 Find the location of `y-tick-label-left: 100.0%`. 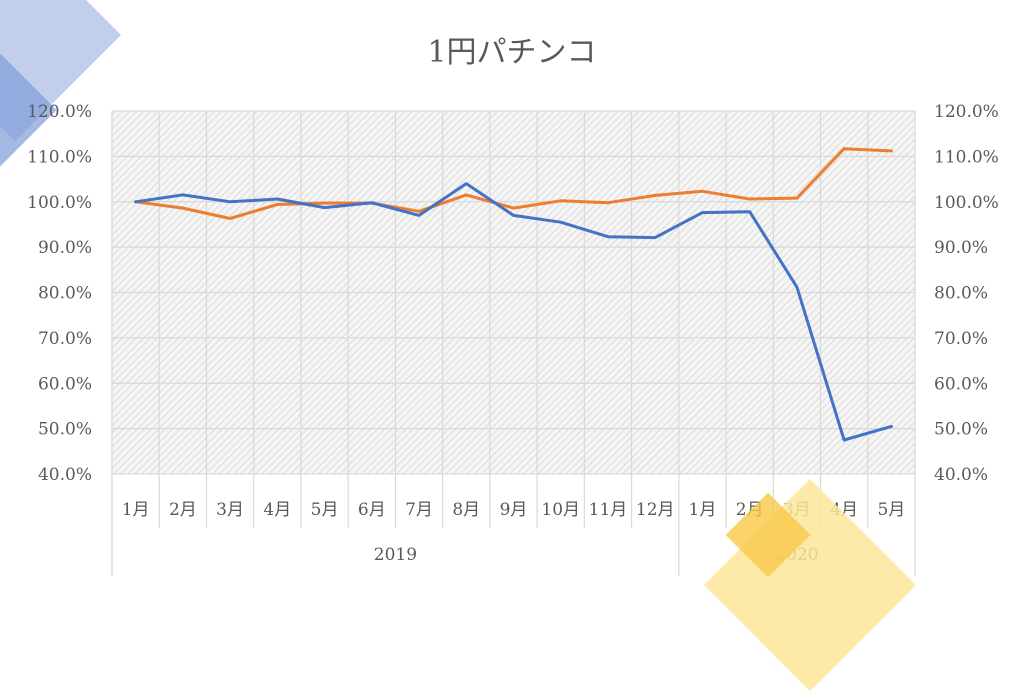

y-tick-label-left: 100.0% is located at coordinates (59, 203).